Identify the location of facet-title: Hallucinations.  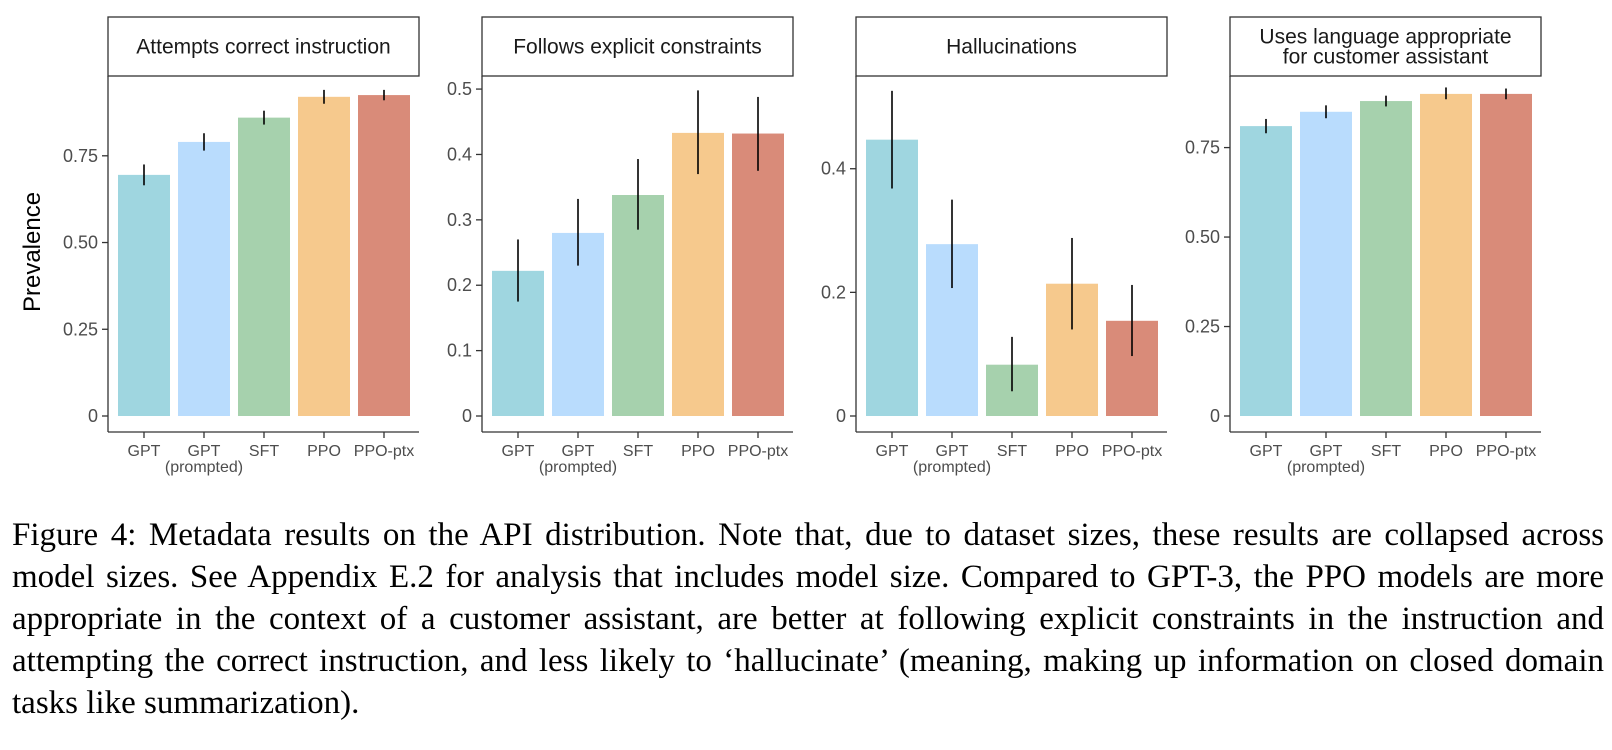
(1011, 47).